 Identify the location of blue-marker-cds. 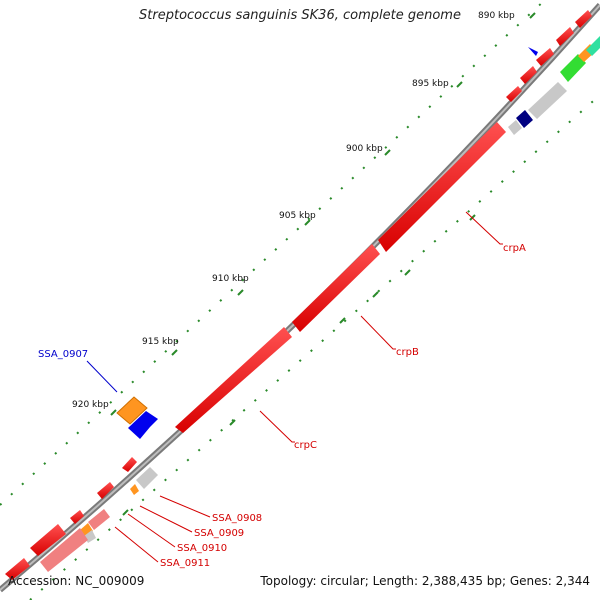
(533, 51).